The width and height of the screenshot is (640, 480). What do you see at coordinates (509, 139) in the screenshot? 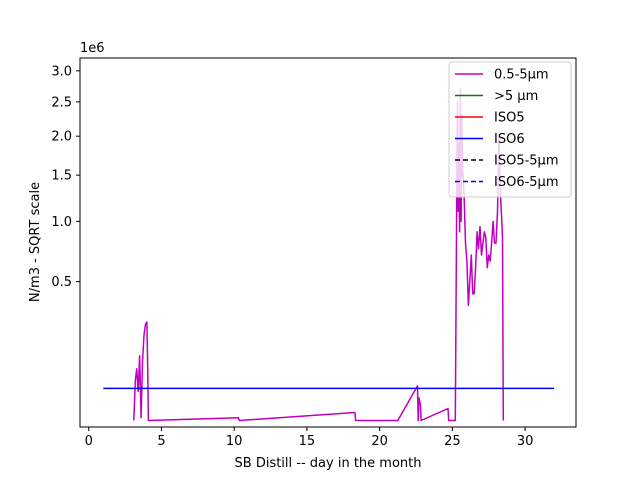
I see `legend-label-iso6: ISO6` at bounding box center [509, 139].